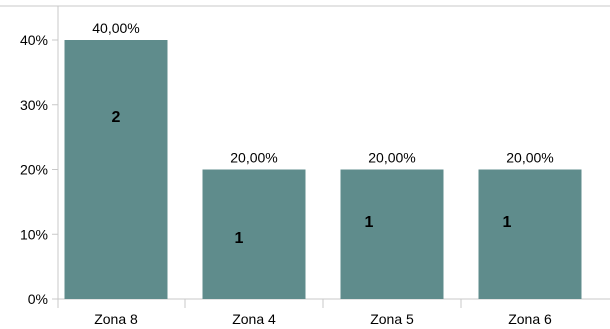  I want to click on x-tick-label: Zona 4, so click(254, 319).